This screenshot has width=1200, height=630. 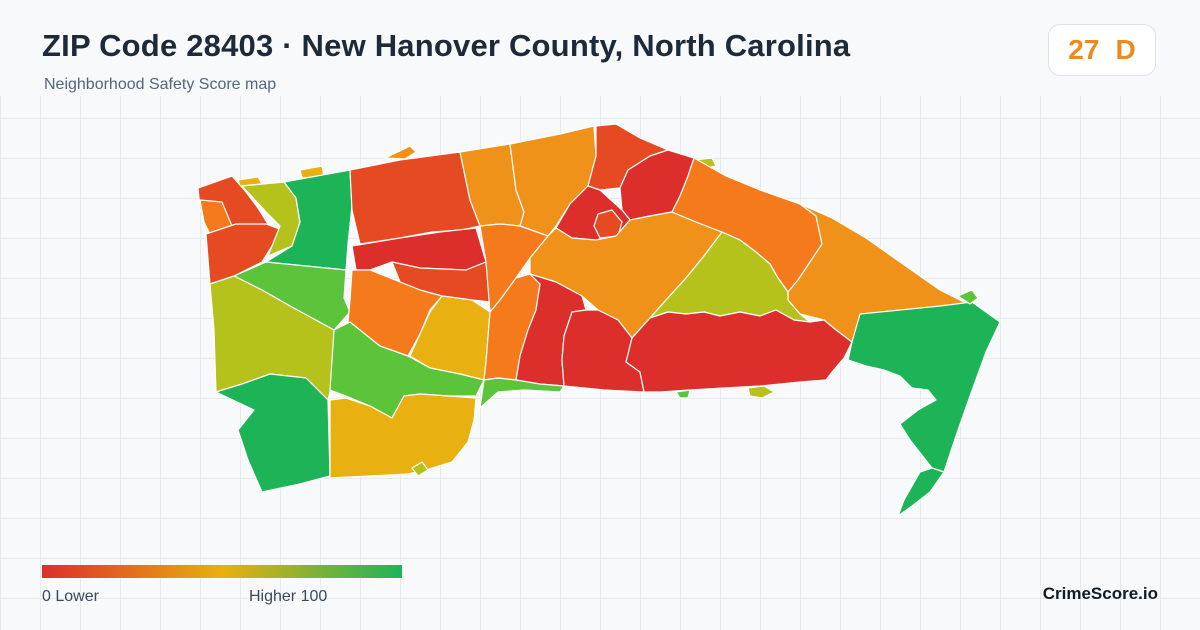 I want to click on page-subtitle: Neighborhood Safety Score map, so click(x=160, y=84).